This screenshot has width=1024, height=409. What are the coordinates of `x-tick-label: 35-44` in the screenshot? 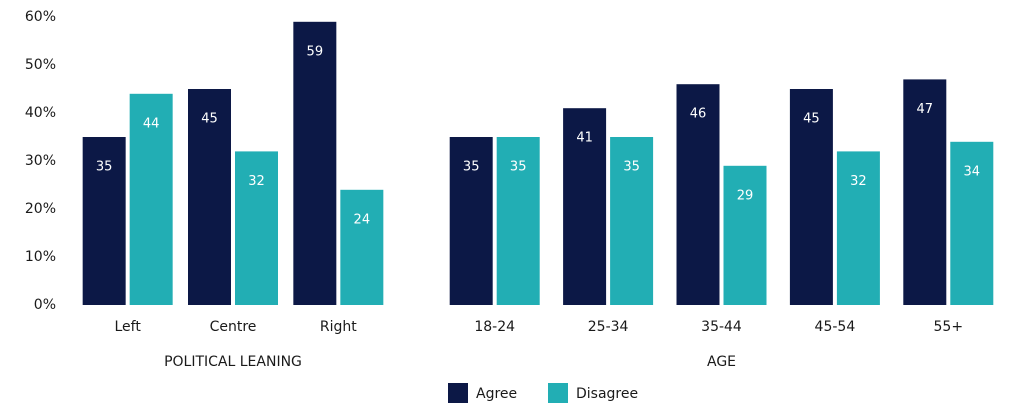 It's located at (721, 327).